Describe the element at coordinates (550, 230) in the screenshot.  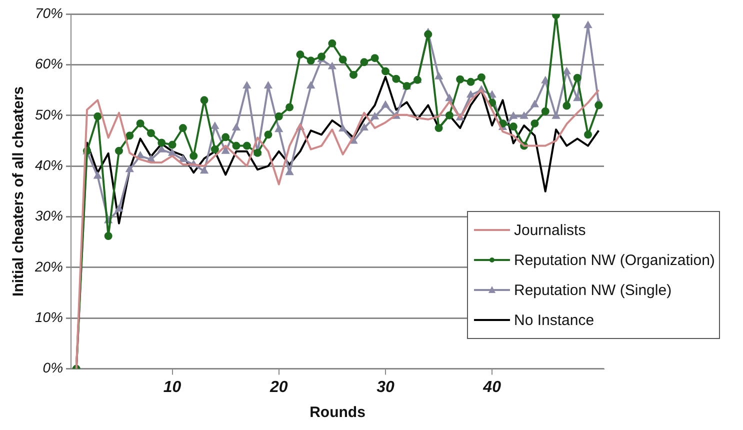
I see `legend-label: Journalists` at that location.